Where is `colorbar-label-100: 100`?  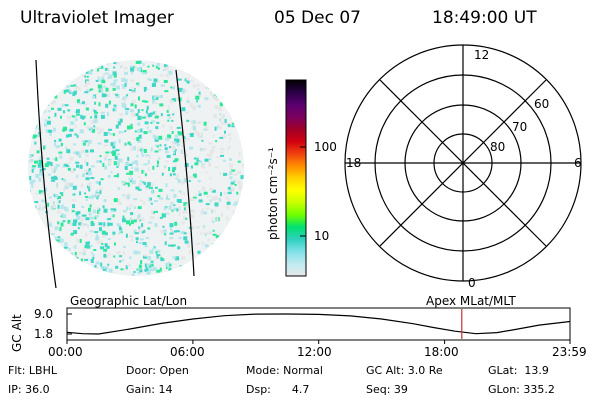 colorbar-label-100: 100 is located at coordinates (325, 147).